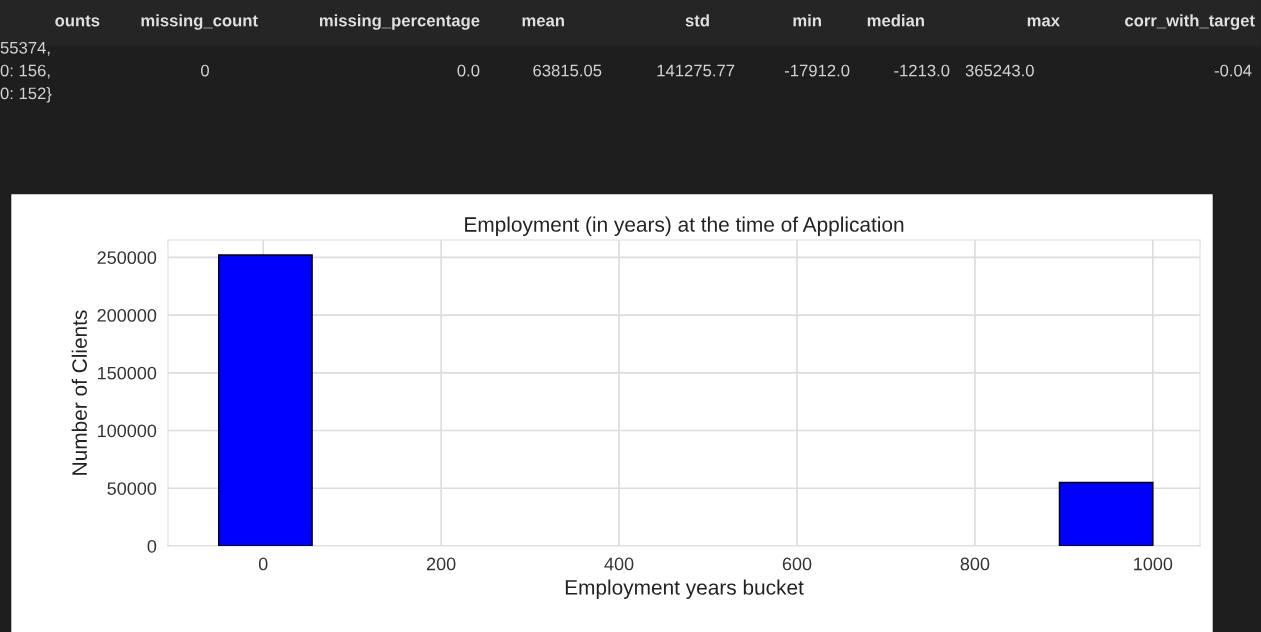 The width and height of the screenshot is (1261, 632). What do you see at coordinates (697, 20) in the screenshot?
I see `text: std` at bounding box center [697, 20].